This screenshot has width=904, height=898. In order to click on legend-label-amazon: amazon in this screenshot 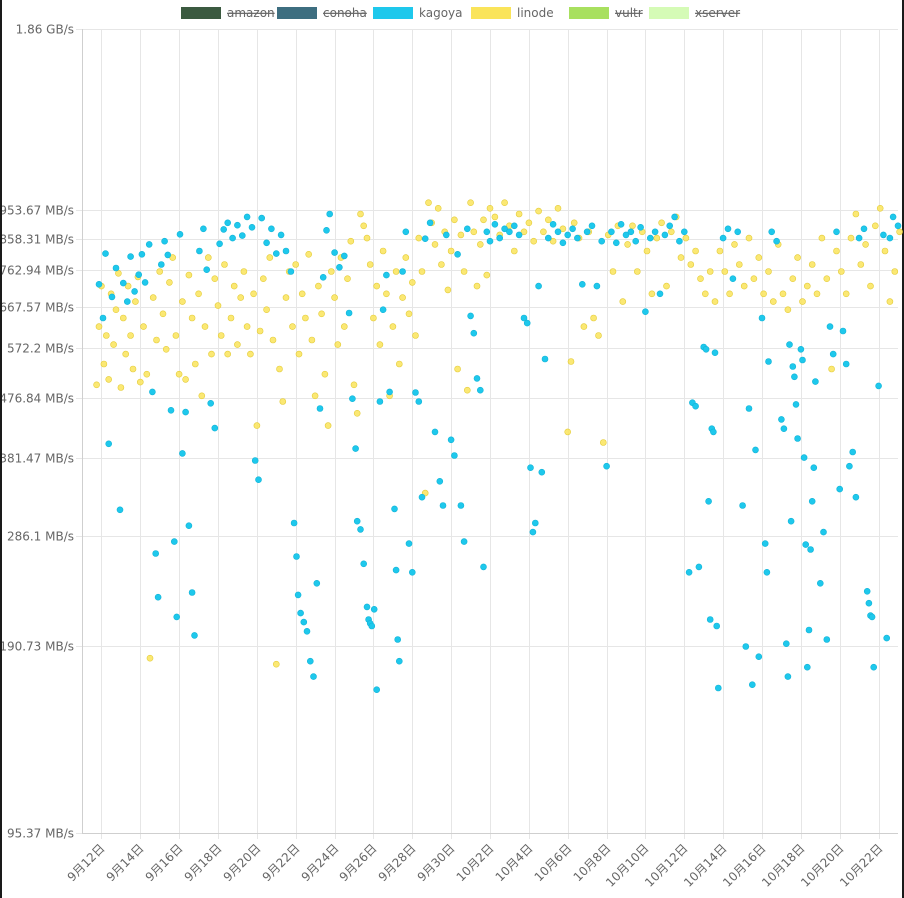, I will do `click(251, 13)`.